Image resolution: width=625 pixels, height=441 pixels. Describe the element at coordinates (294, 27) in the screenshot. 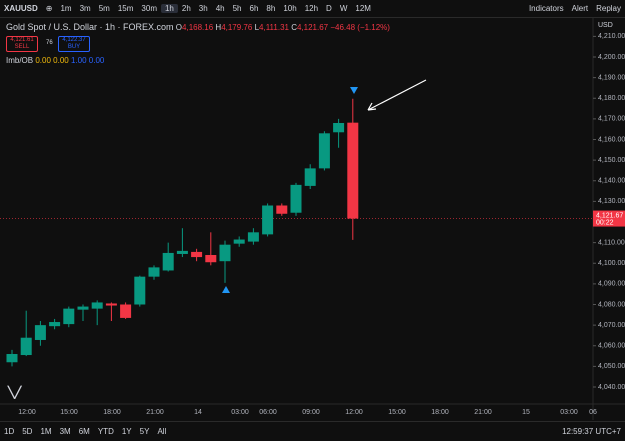

I see `c-label: C` at that location.